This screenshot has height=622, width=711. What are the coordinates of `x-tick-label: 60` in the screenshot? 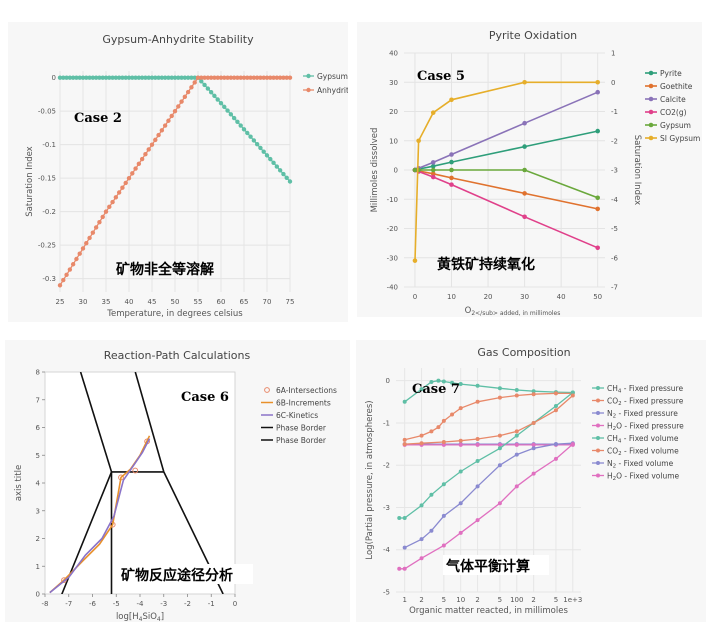 It's located at (221, 302).